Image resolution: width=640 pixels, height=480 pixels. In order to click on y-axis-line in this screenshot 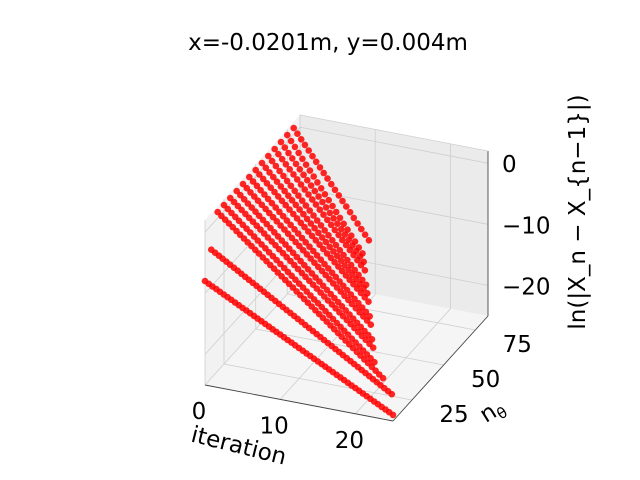, I will do `click(440, 368)`.